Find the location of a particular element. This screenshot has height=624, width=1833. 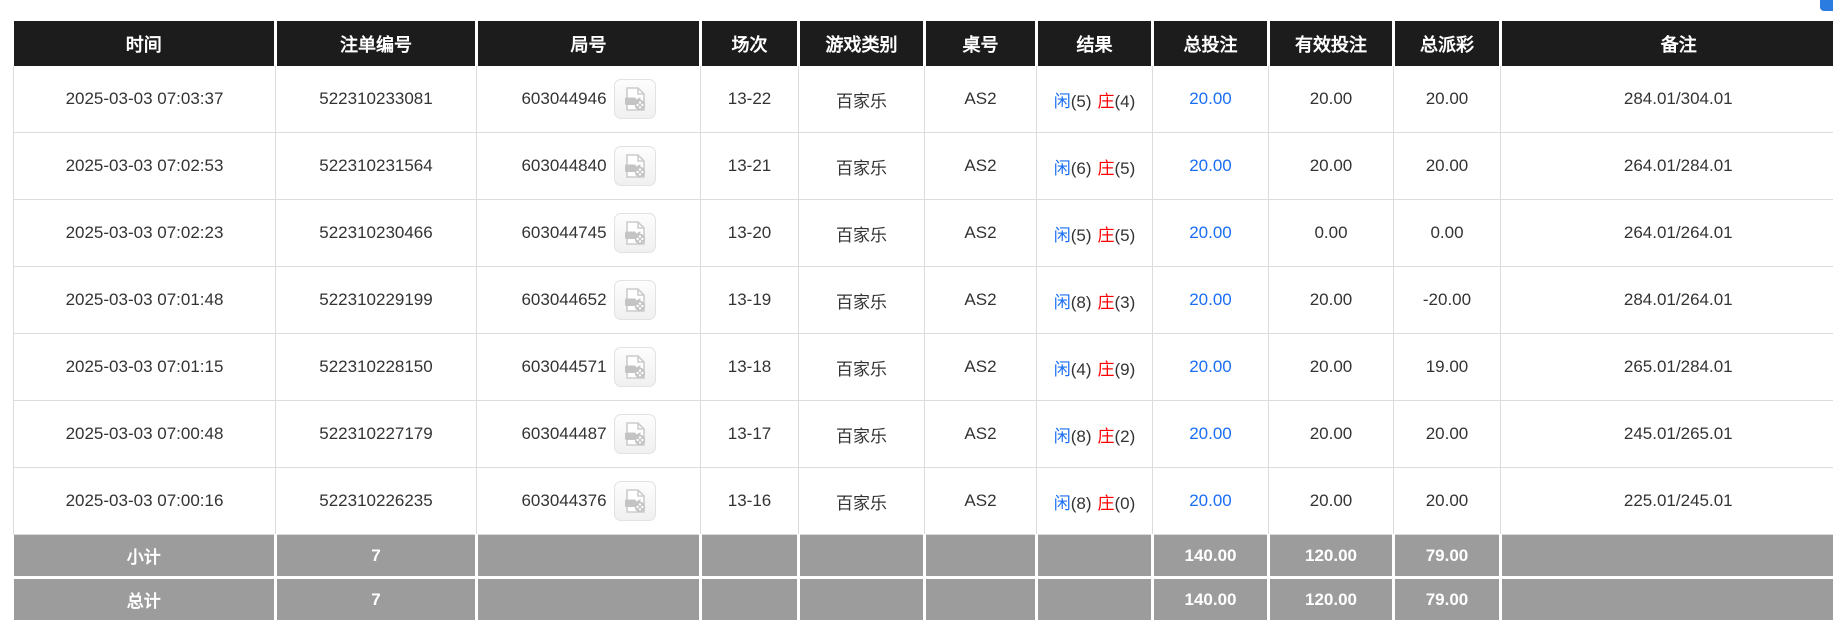

round-cell: 603044487 is located at coordinates (588, 434).